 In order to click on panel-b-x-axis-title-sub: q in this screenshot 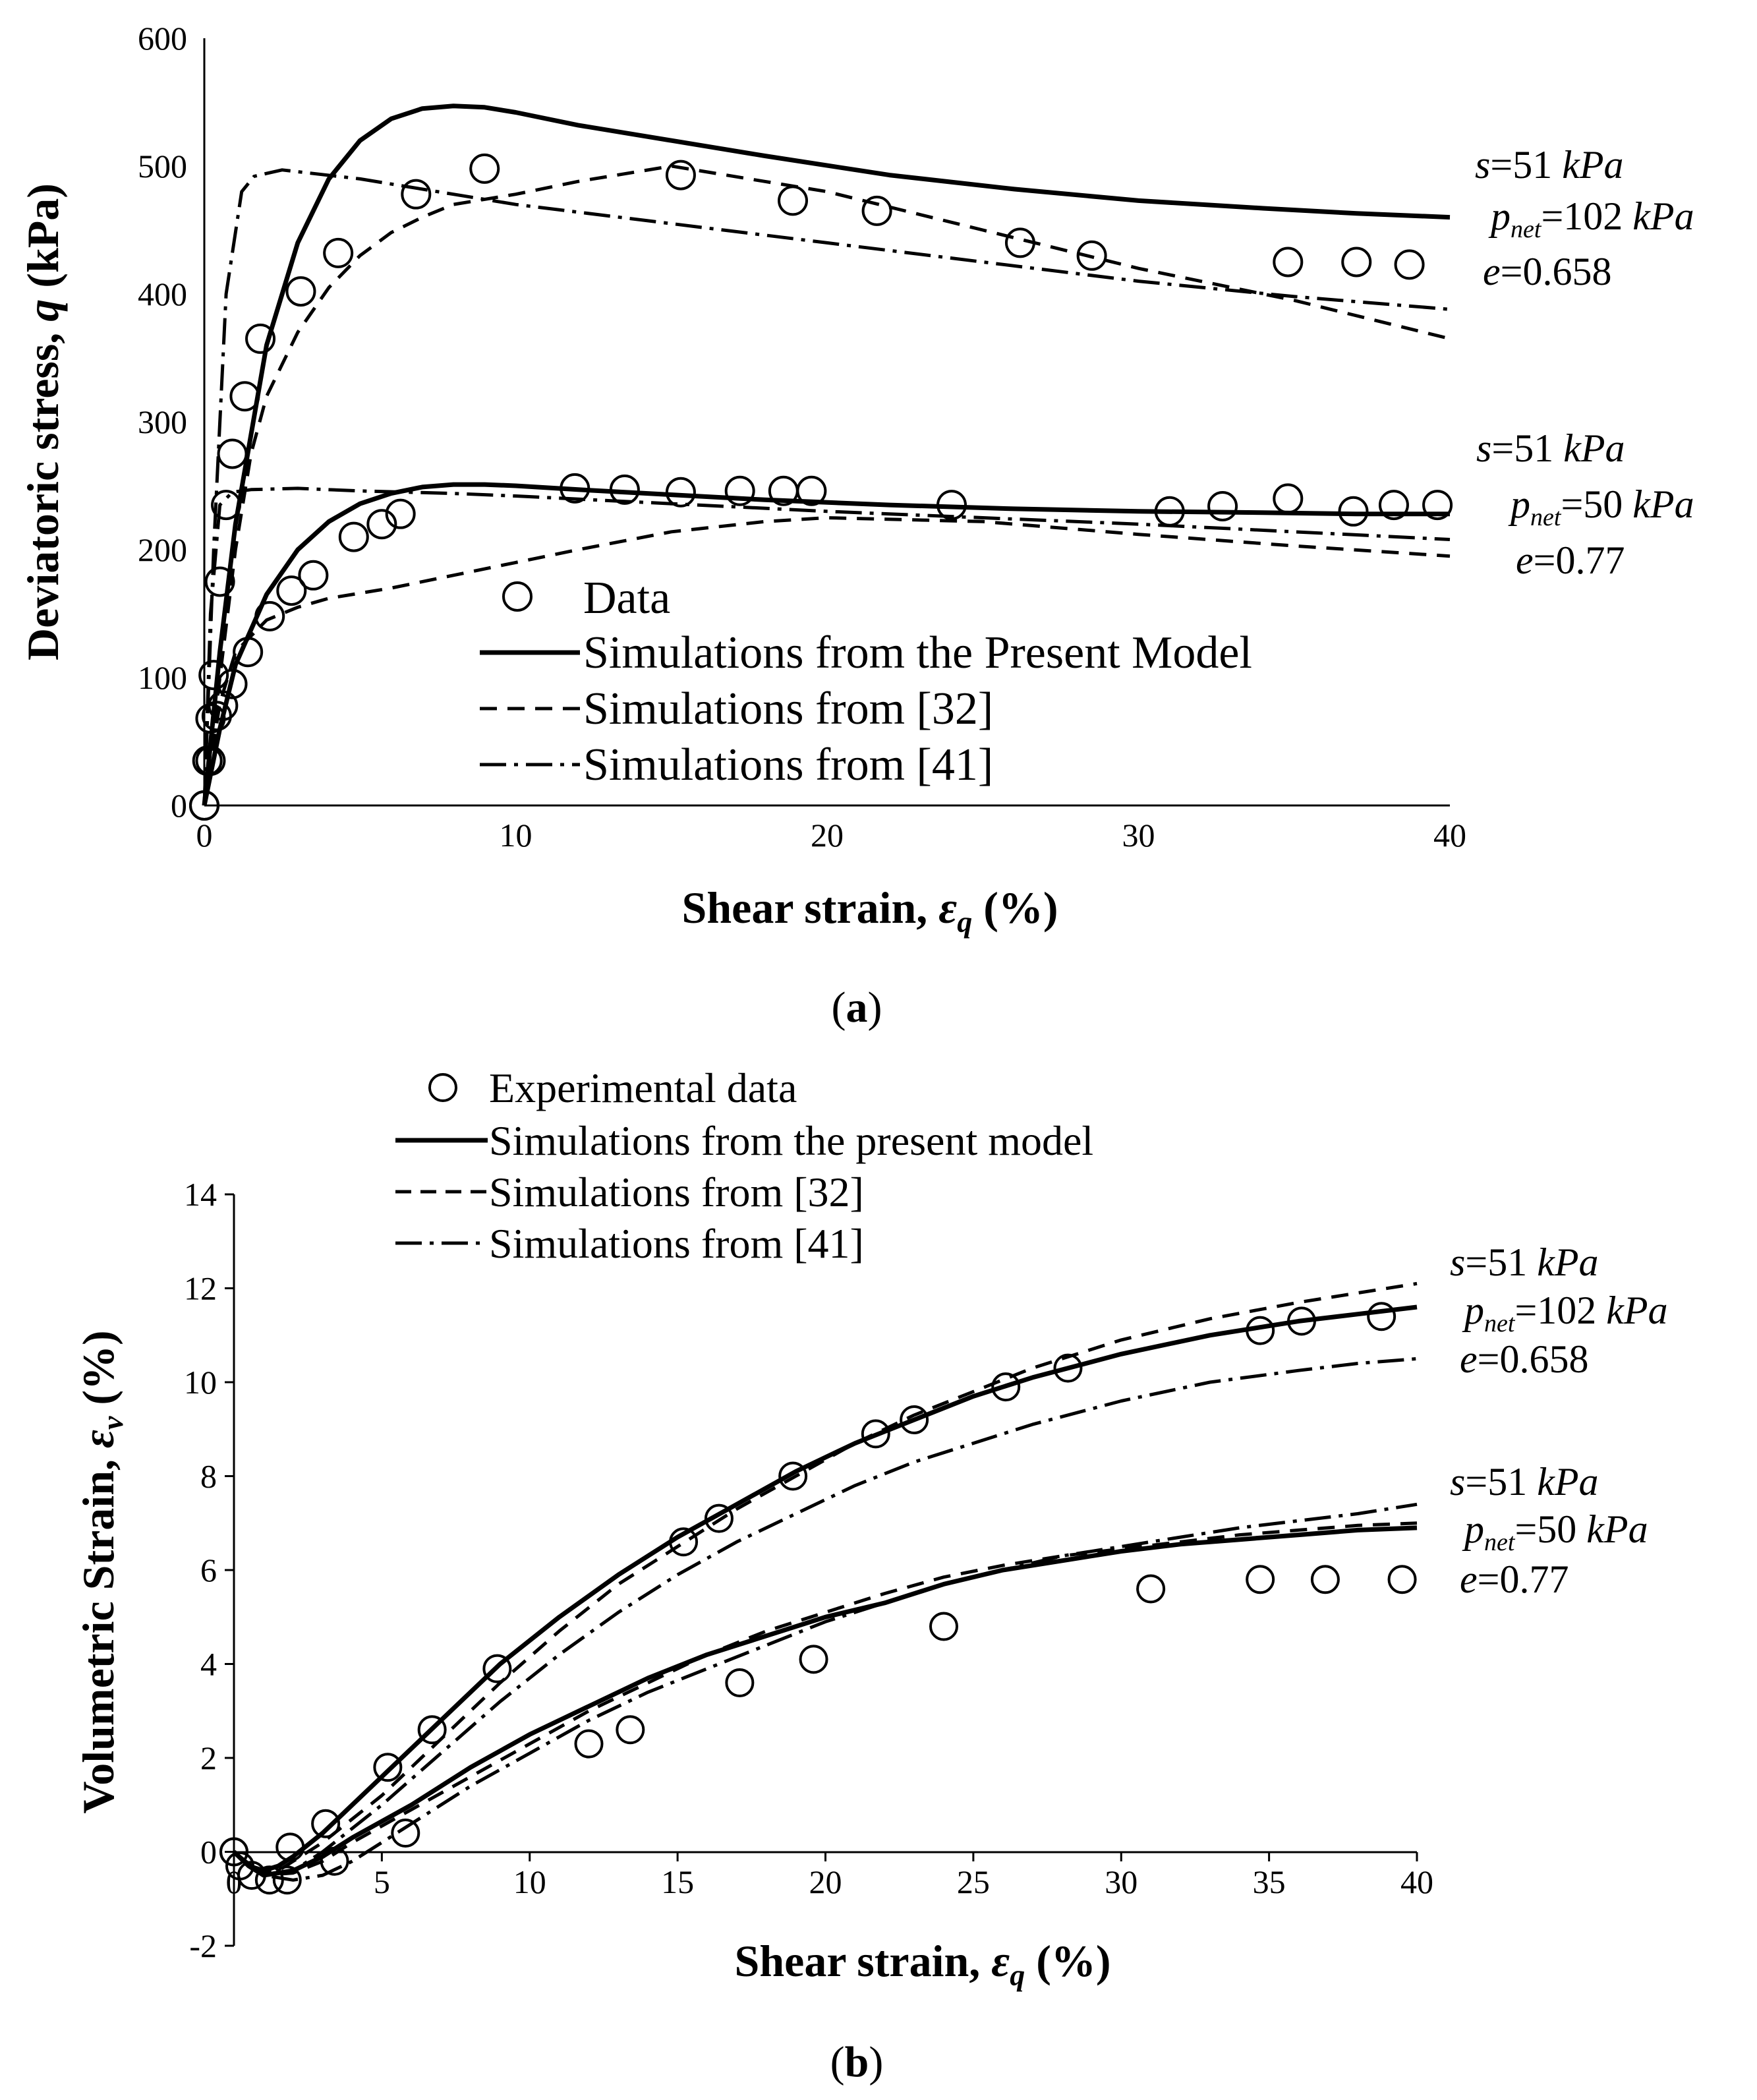, I will do `click(1017, 1975)`.